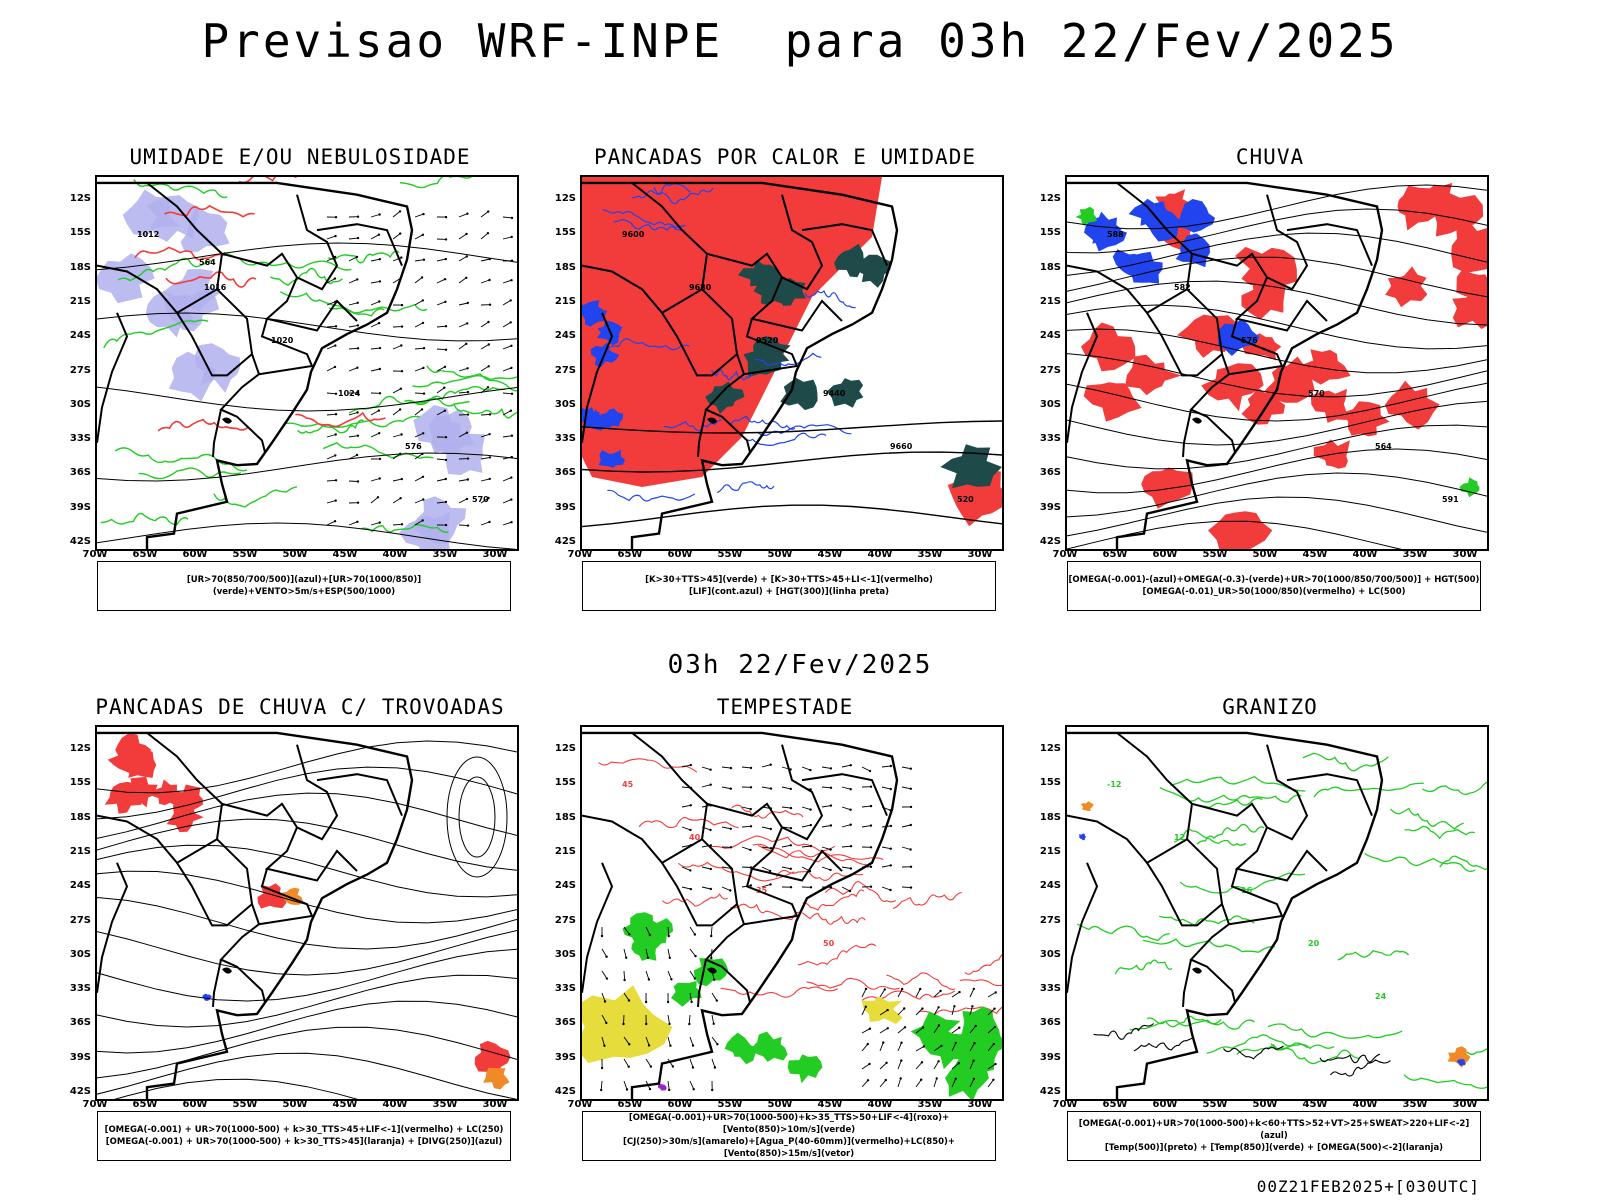  I want to click on contour-label: 588, so click(1115, 234).